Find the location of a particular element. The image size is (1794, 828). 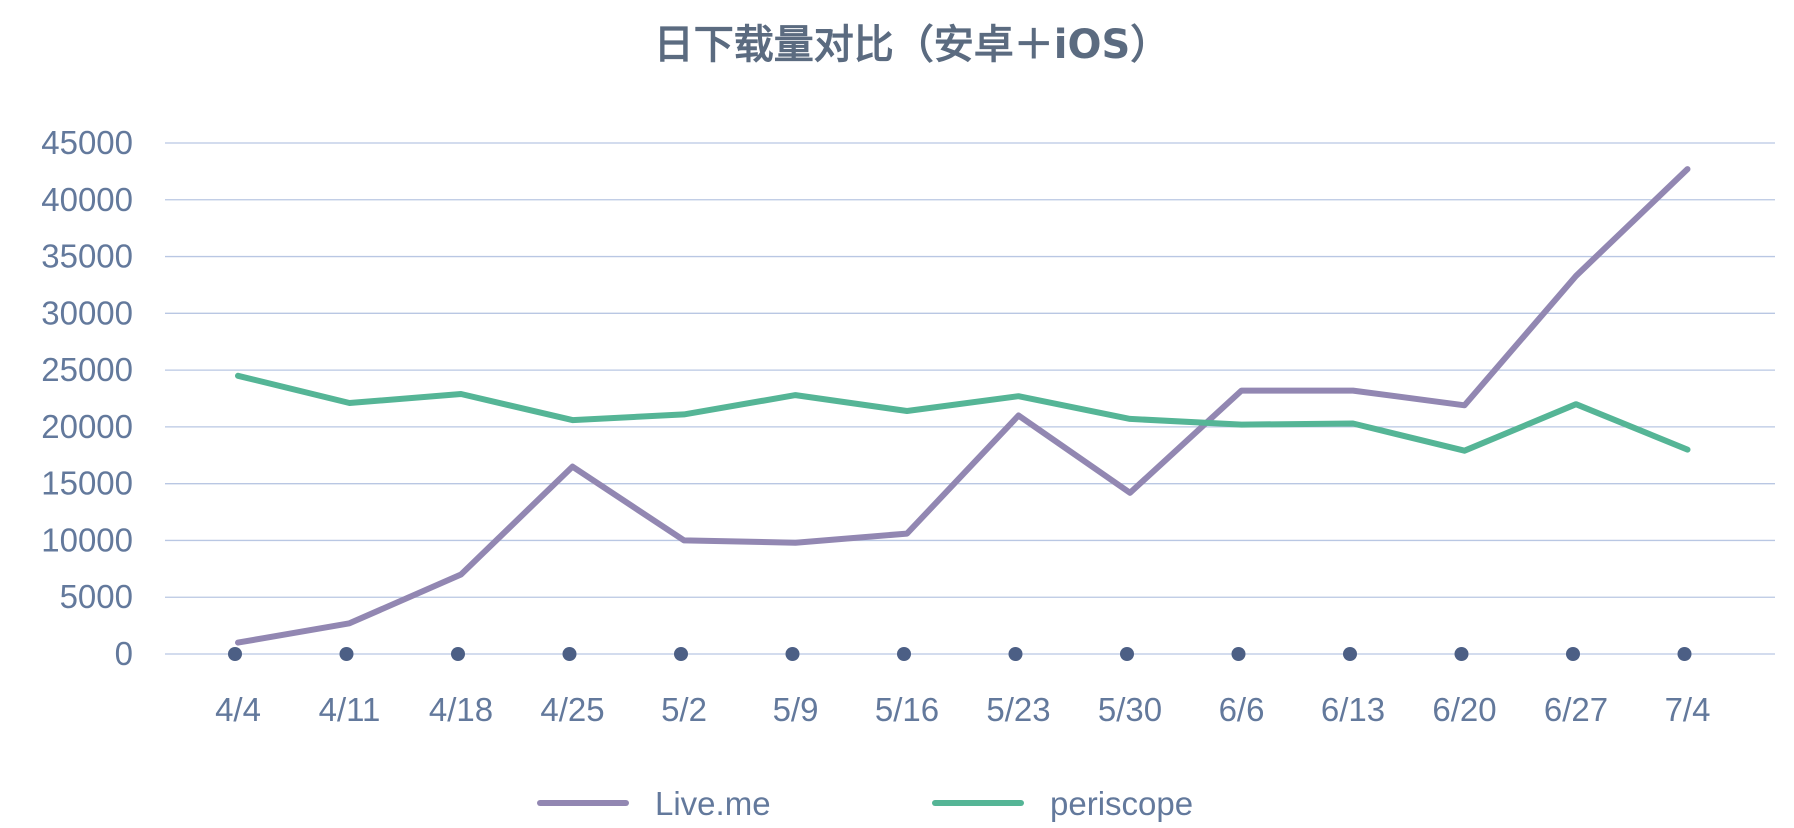

x-tick-label: 4/25 is located at coordinates (572, 709).